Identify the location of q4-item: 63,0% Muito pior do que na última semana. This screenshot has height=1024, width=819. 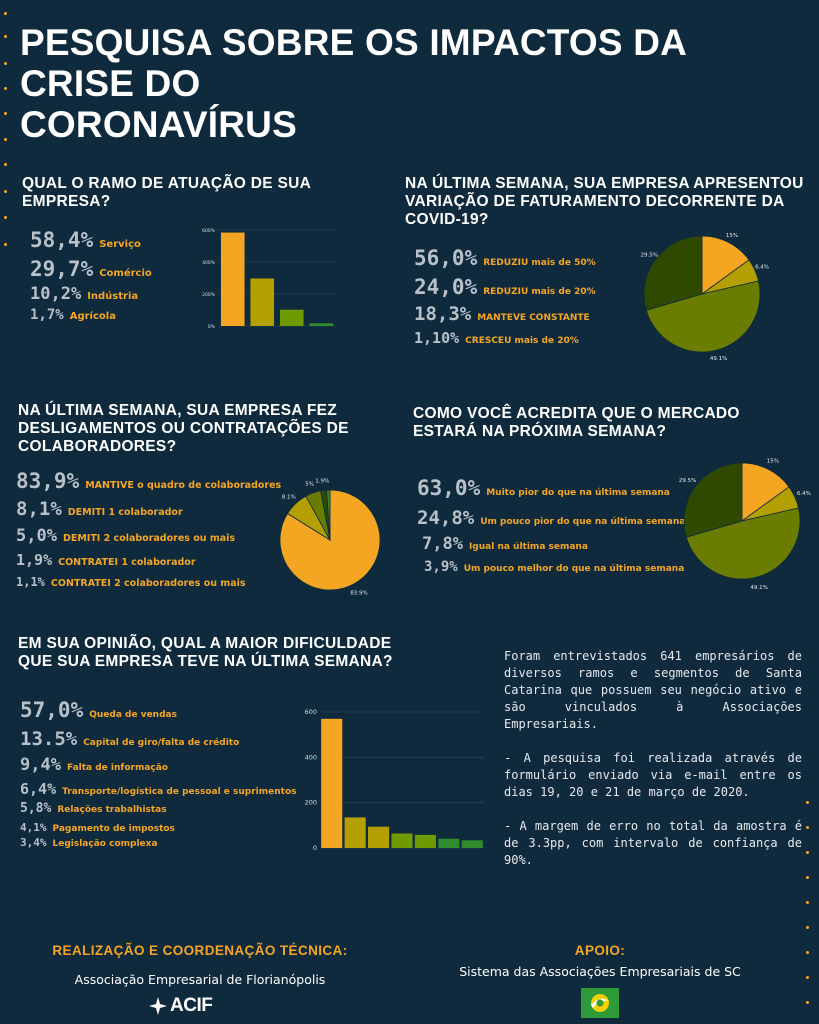
(543, 488).